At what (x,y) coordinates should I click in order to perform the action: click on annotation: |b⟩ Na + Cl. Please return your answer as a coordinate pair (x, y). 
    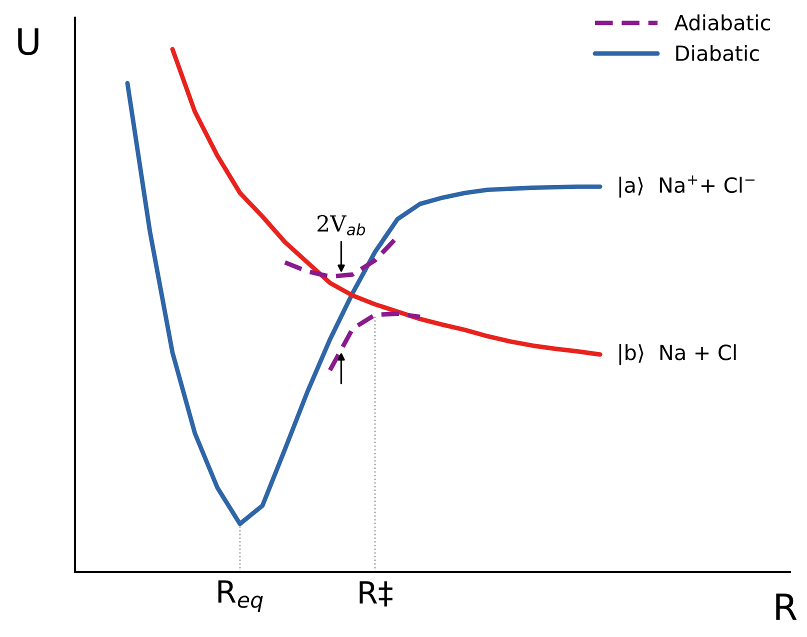
    Looking at the image, I should click on (677, 354).